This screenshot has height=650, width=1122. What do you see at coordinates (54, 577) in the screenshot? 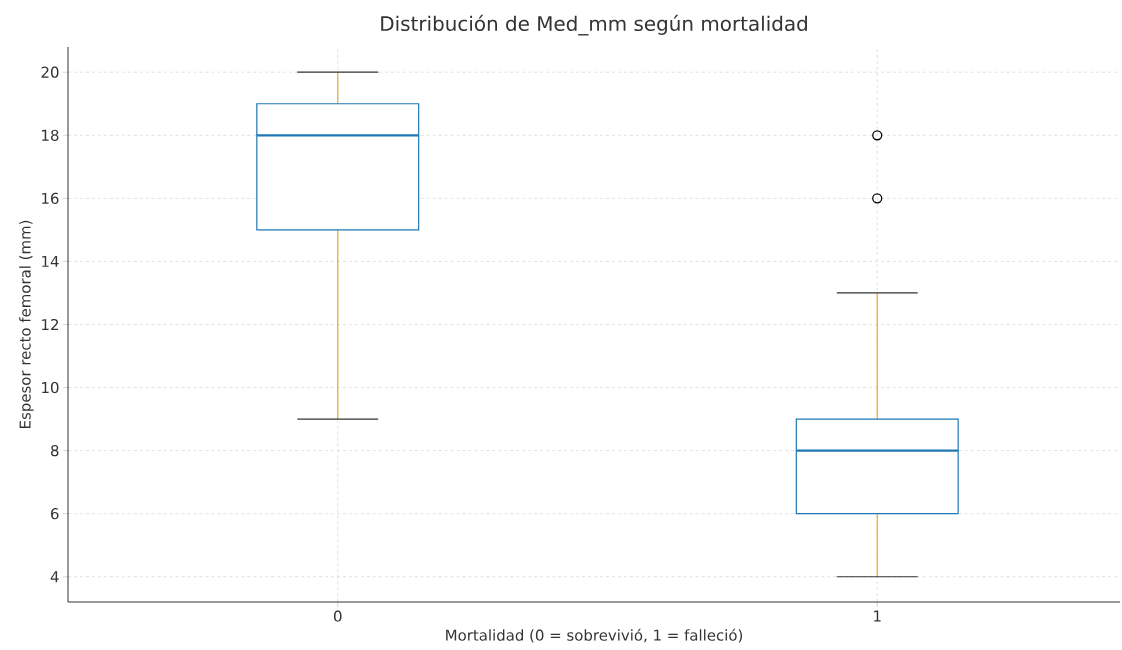
I see `y-tick-label: 4` at bounding box center [54, 577].